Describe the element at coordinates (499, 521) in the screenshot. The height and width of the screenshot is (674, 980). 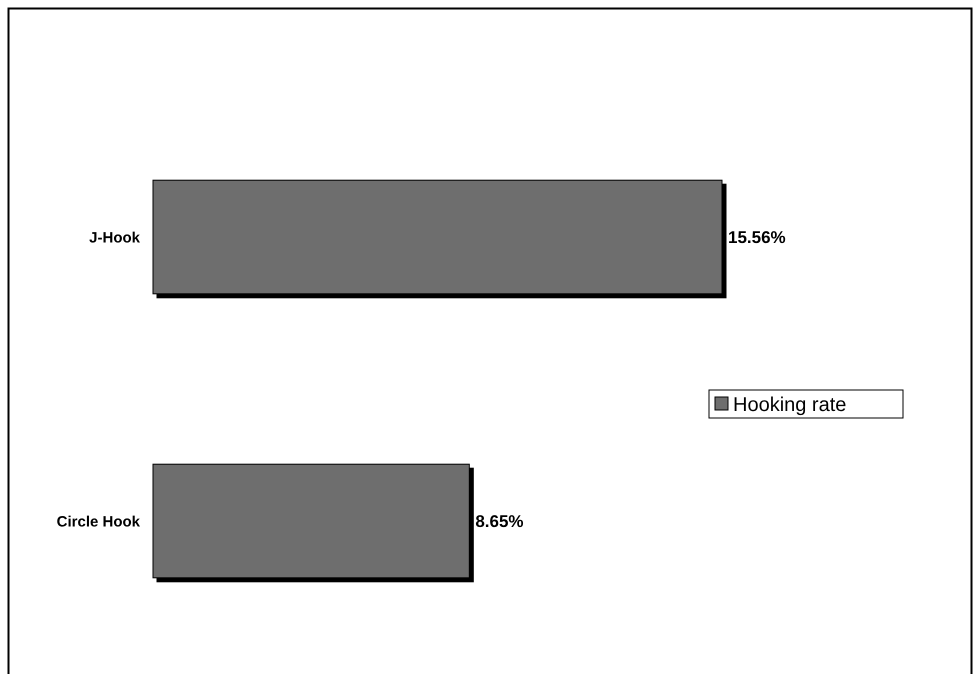
I see `data-label: 8.65%` at that location.